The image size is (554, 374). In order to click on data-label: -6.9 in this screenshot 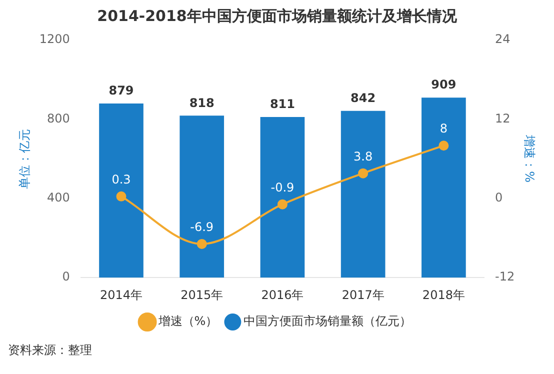, I will do `click(202, 227)`.